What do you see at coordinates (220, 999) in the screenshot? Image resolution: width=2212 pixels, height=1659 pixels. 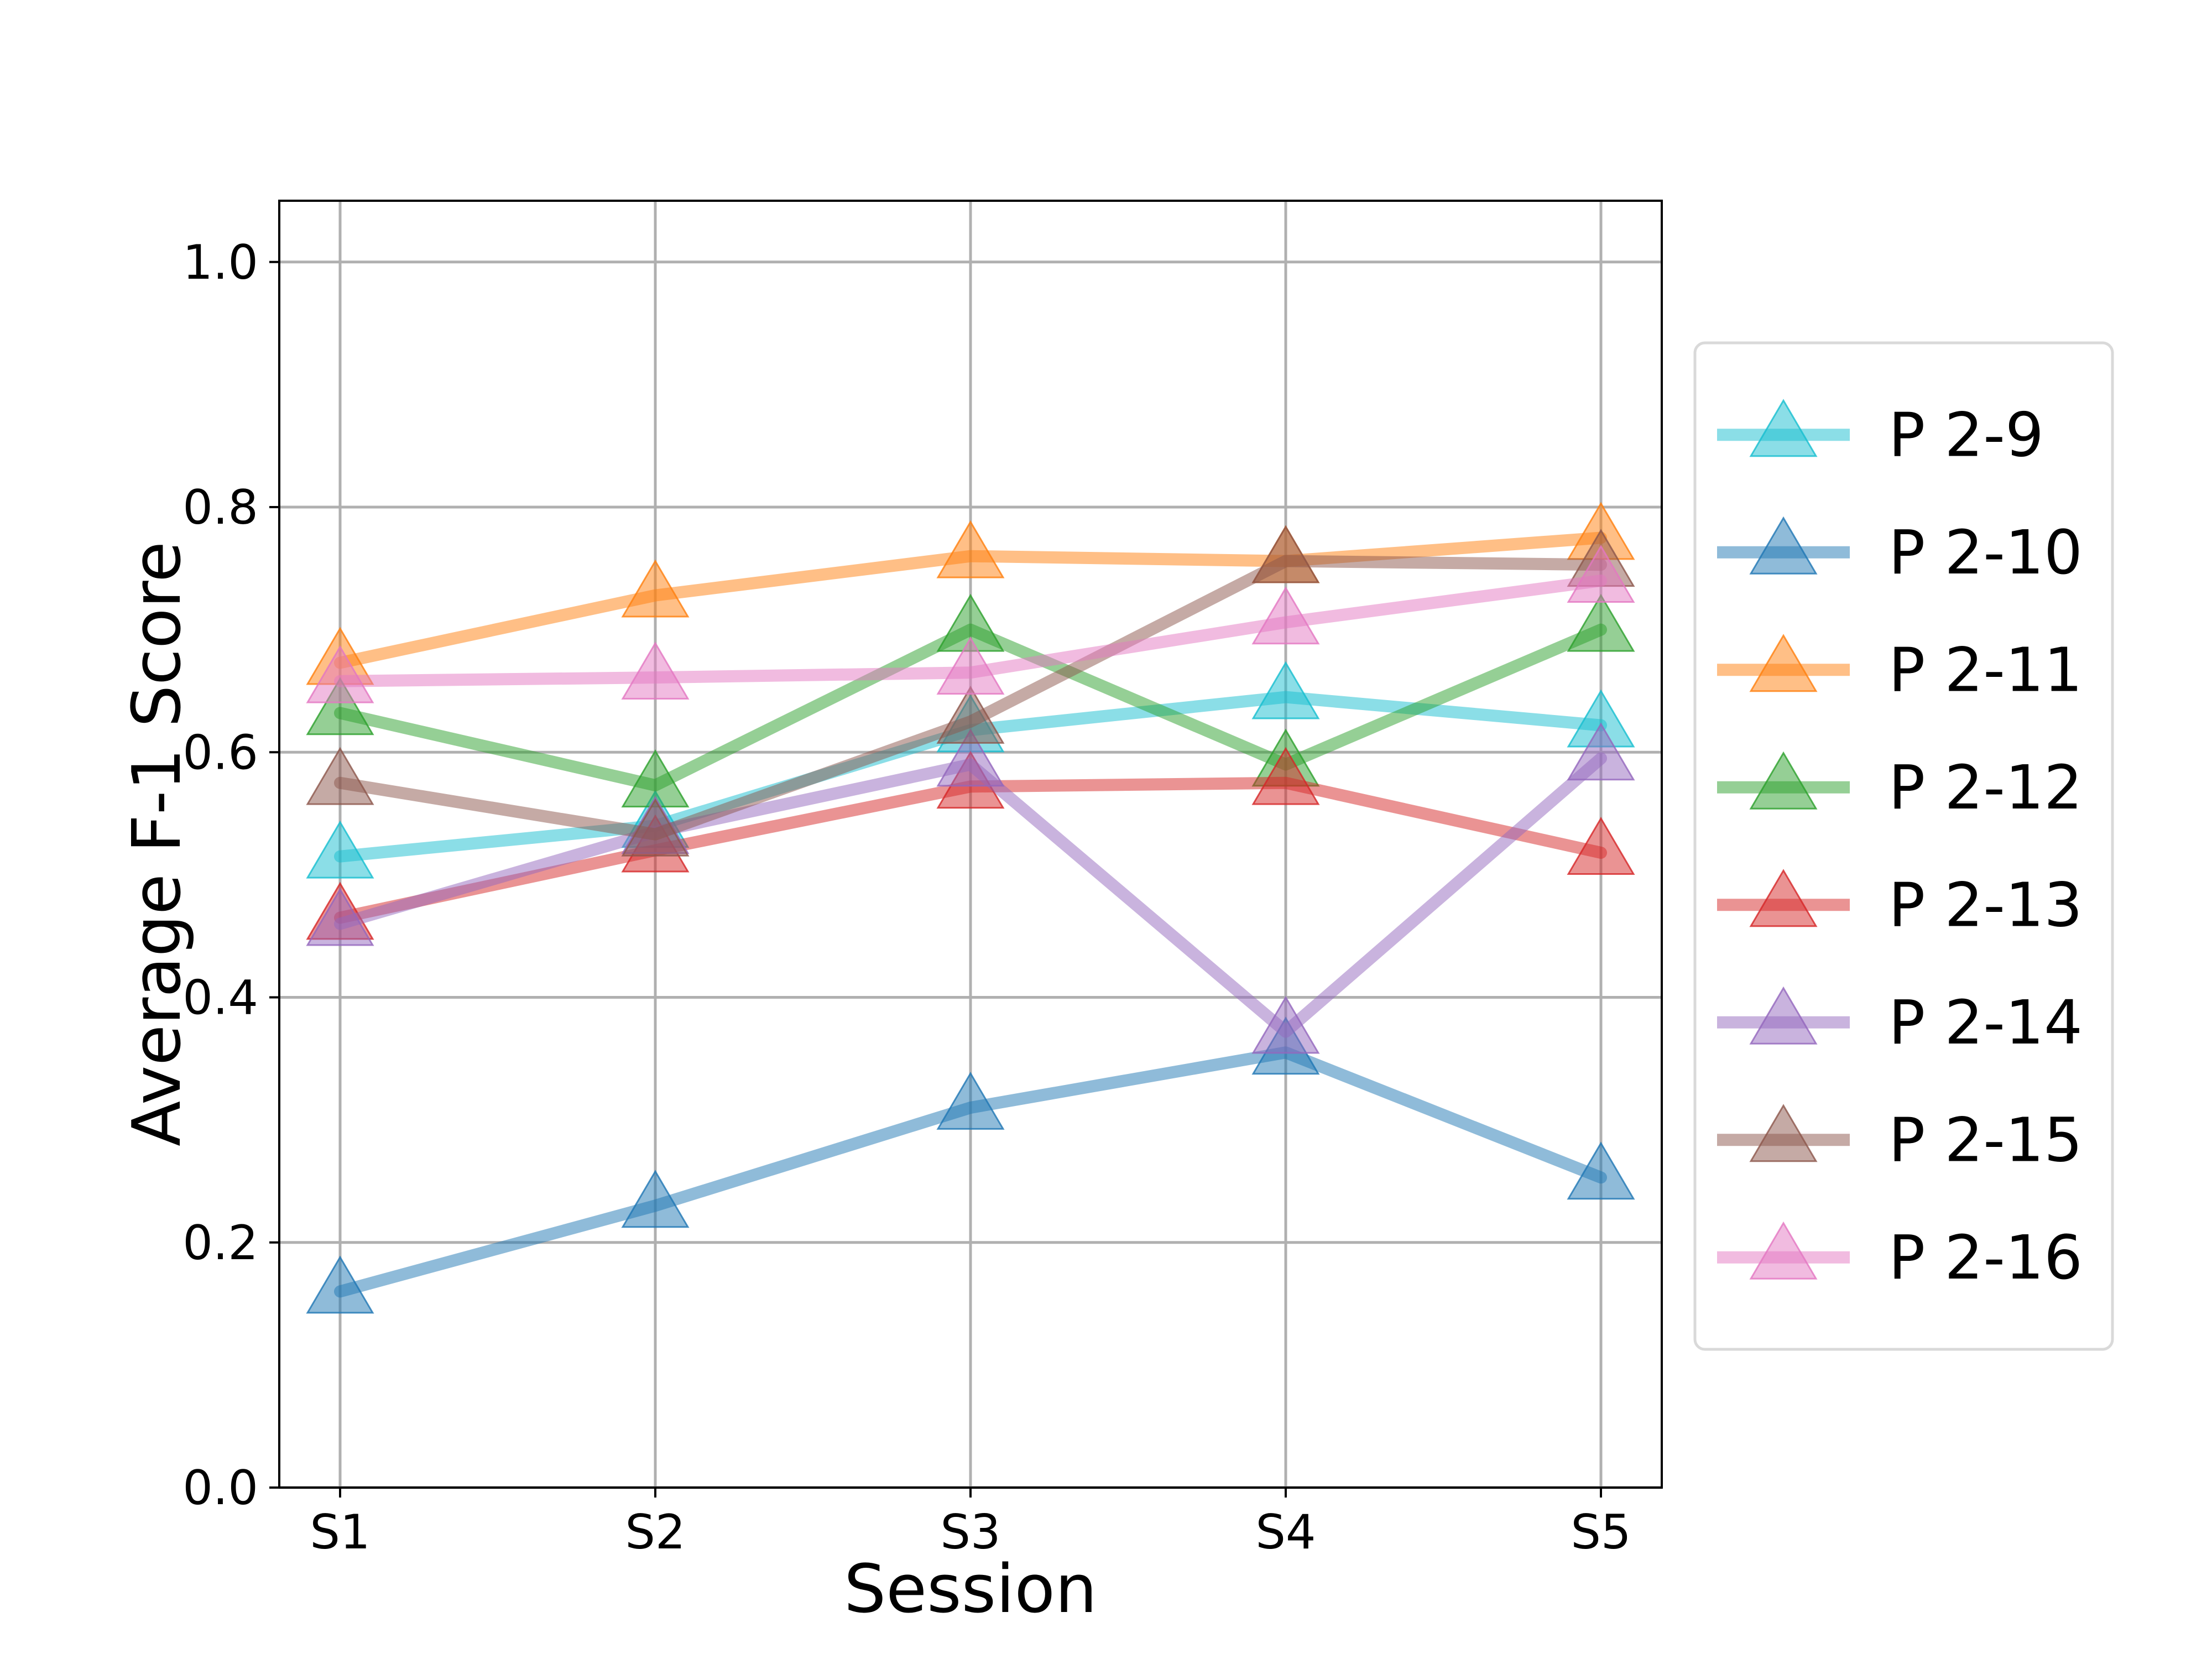 I see `y-tick-label: 0.4` at bounding box center [220, 999].